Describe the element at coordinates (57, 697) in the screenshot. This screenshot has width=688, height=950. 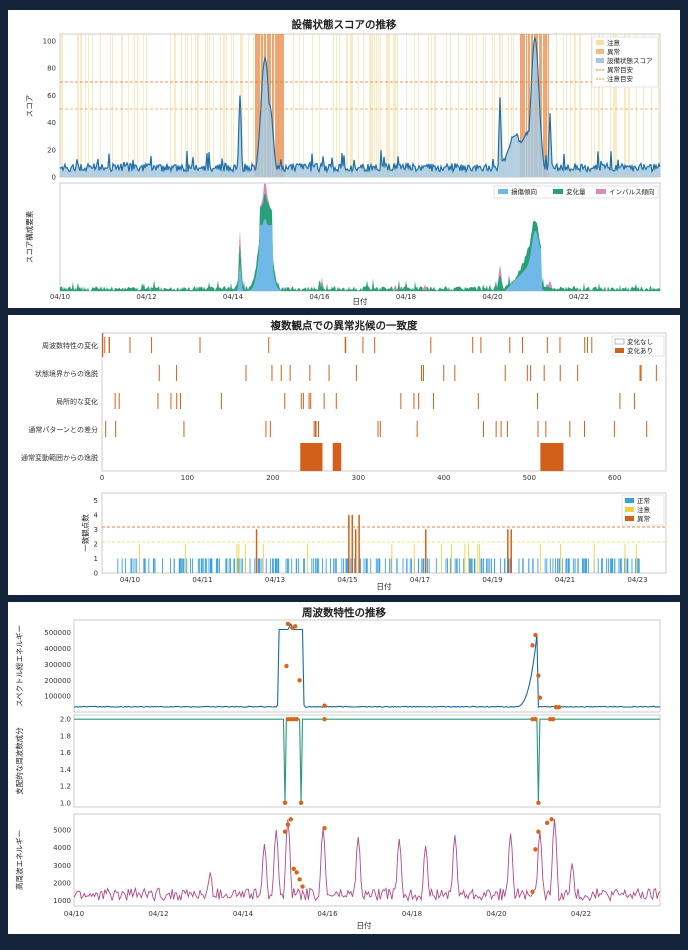
I see `y-tick-label: 100000` at that location.